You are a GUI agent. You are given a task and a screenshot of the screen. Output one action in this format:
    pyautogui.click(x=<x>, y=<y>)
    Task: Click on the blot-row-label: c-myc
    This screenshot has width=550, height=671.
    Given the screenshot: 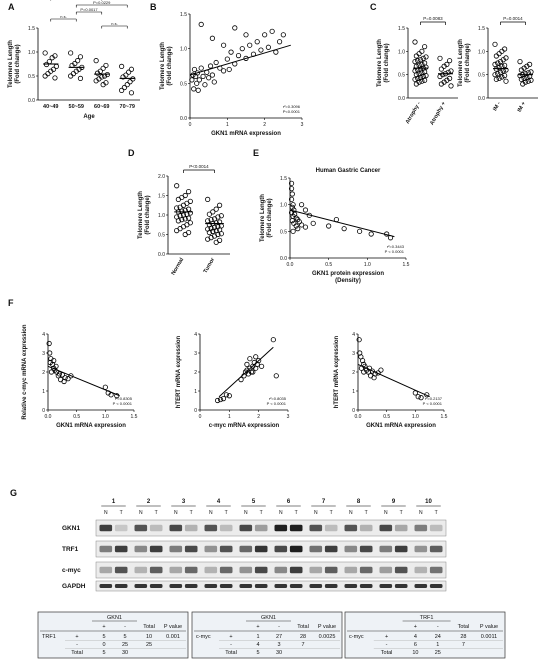 What is the action you would take?
    pyautogui.click(x=71, y=570)
    